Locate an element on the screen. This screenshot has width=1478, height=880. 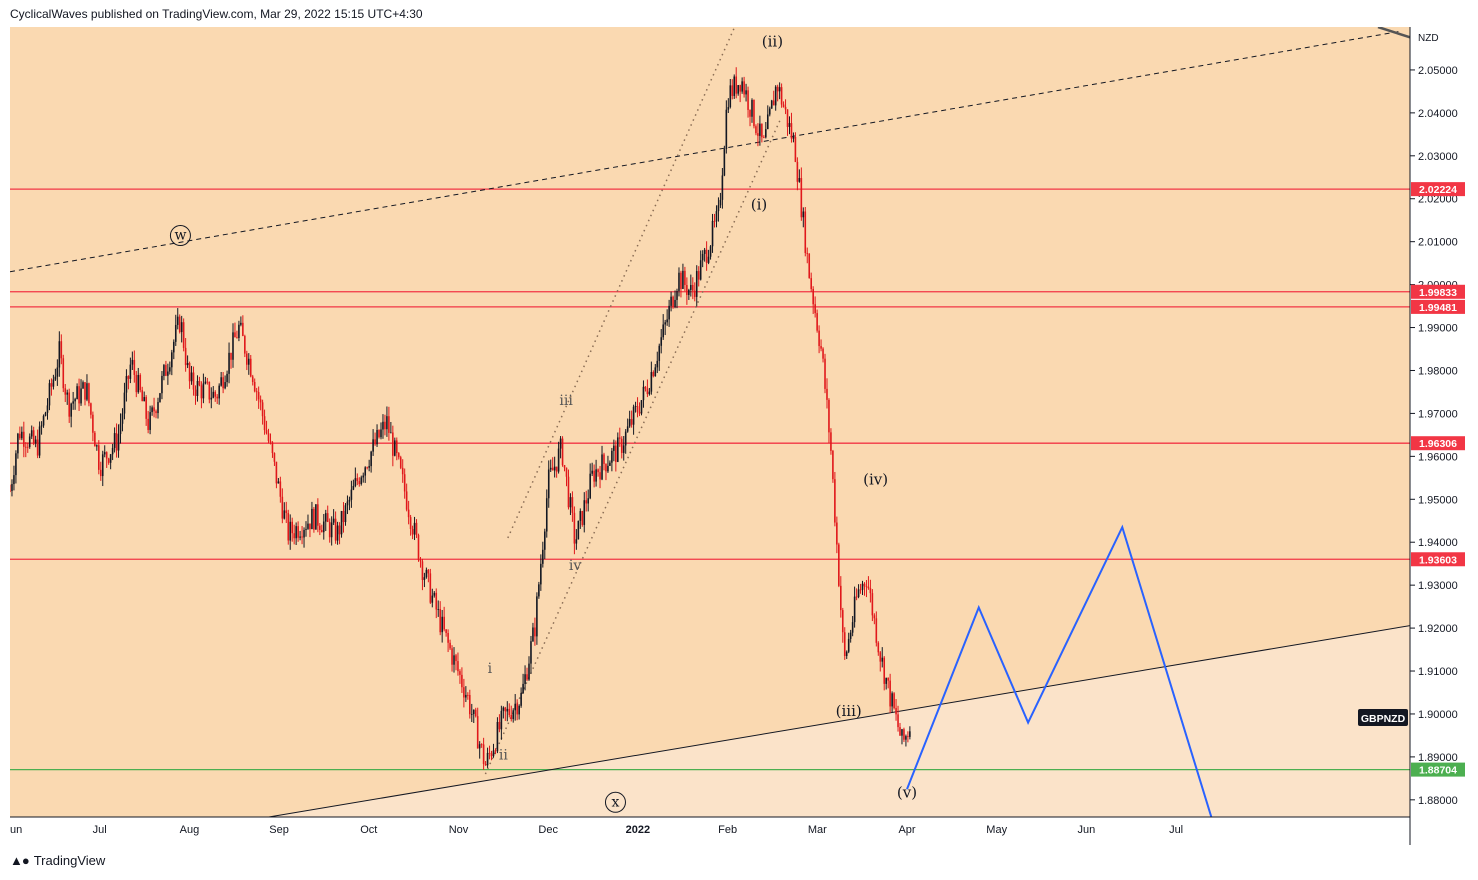
channel-line is located at coordinates (621, 283).